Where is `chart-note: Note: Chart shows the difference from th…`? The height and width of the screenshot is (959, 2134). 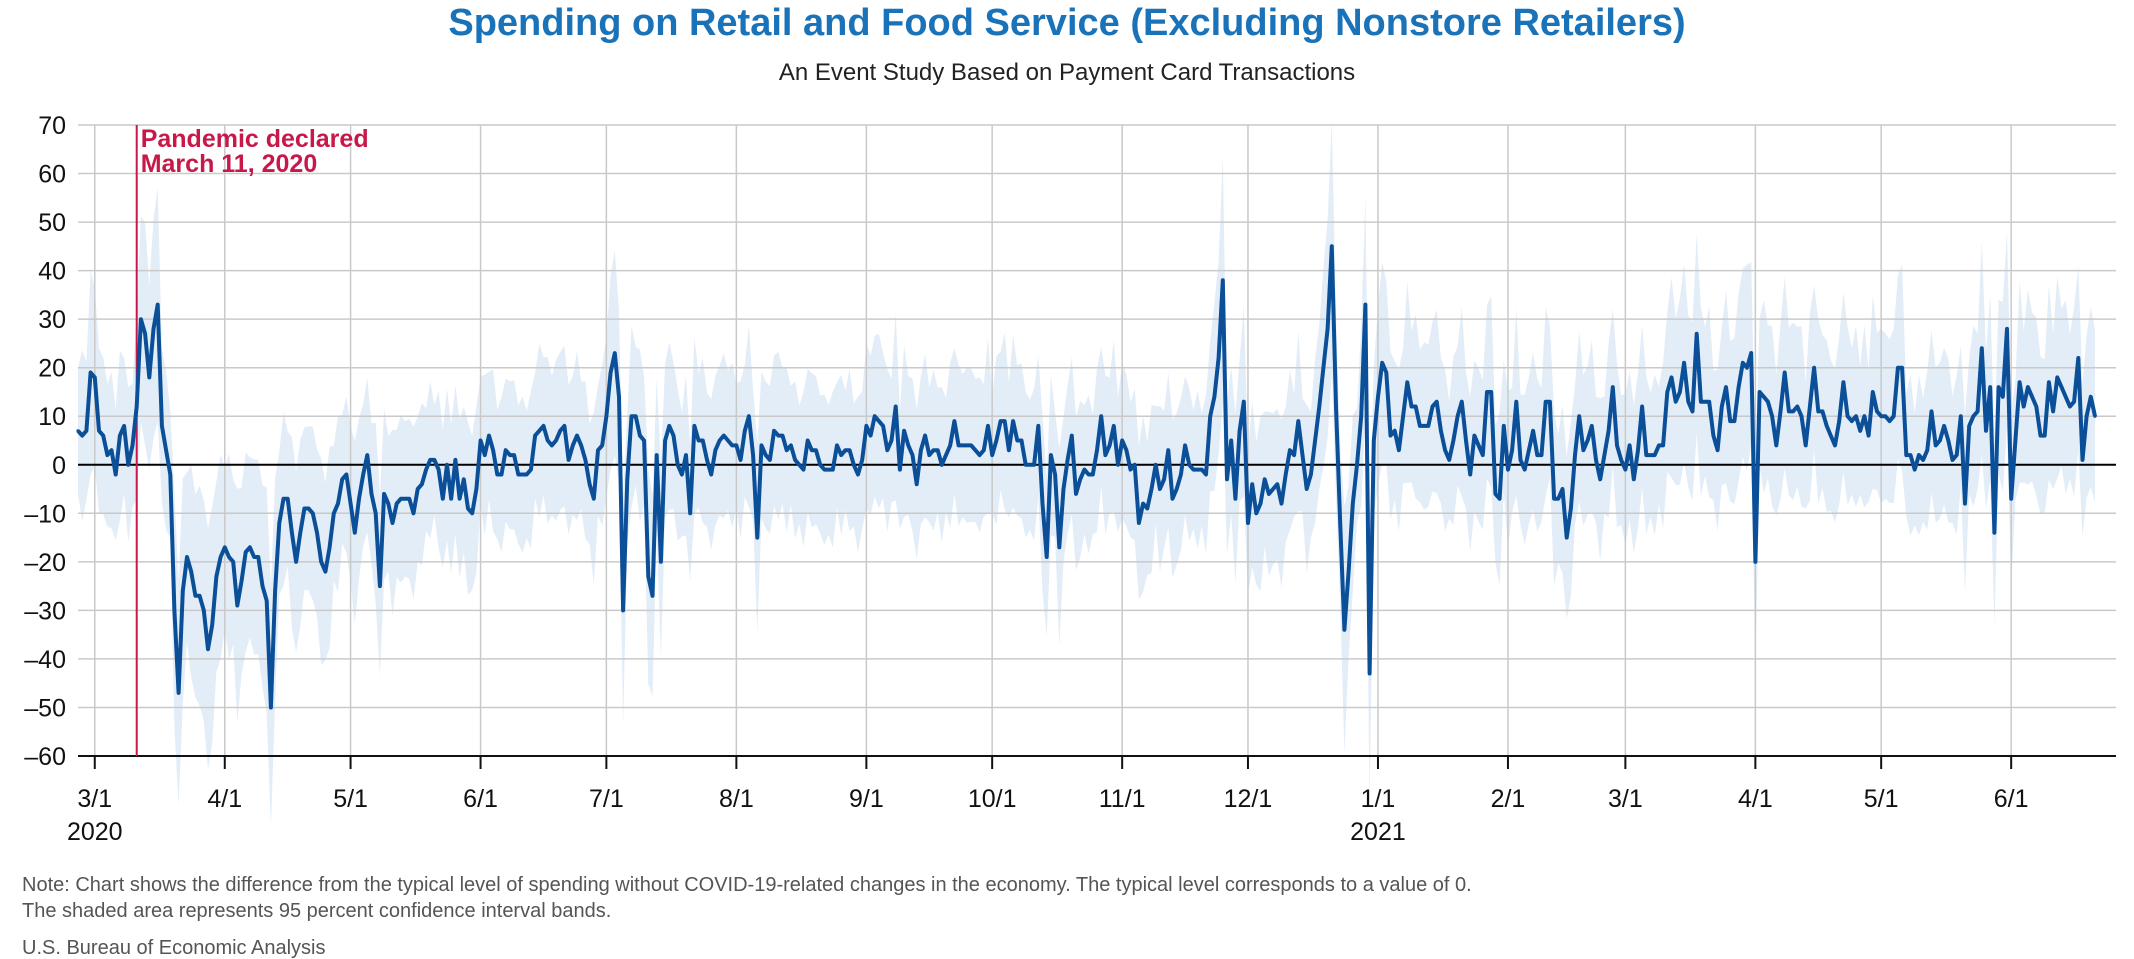
chart-note: Note: Chart shows the difference from th… is located at coordinates (747, 885).